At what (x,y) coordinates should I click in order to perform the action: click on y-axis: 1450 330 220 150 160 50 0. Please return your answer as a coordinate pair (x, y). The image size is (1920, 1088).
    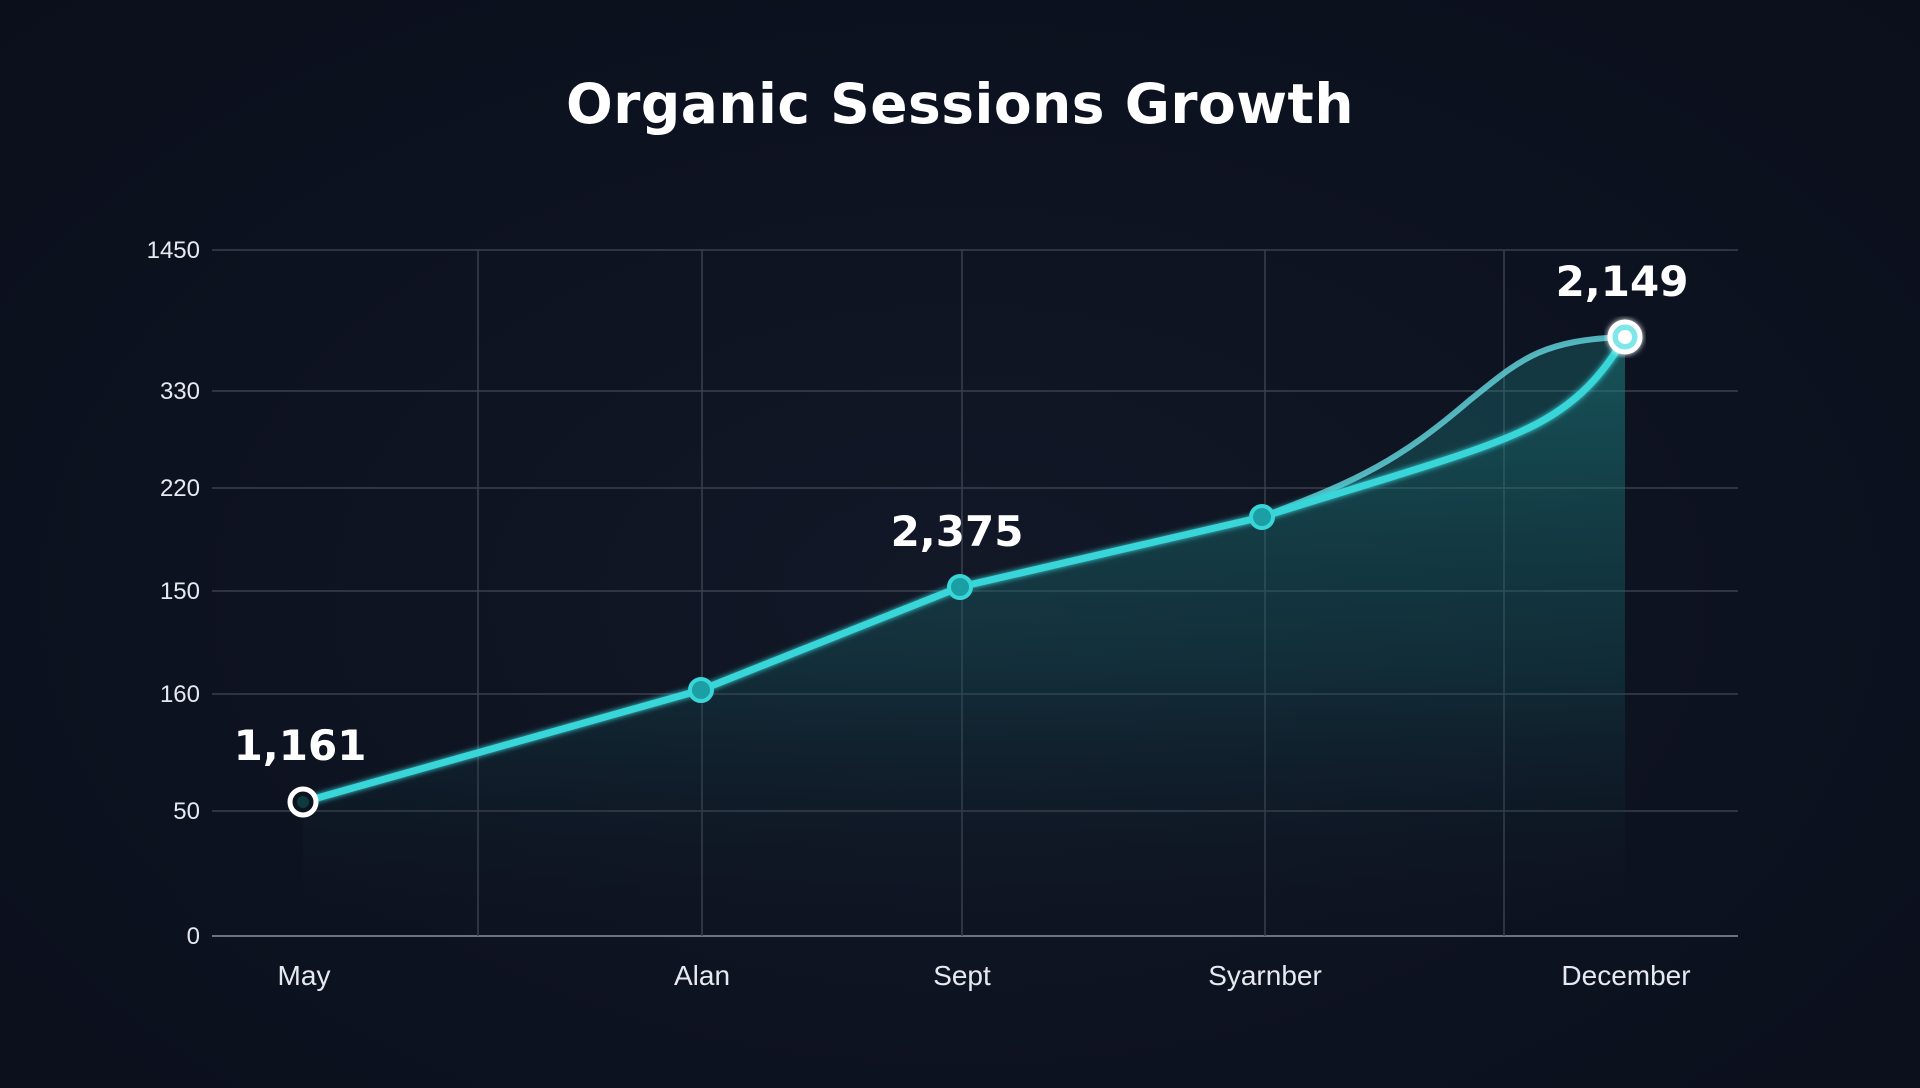
    Looking at the image, I should click on (173, 593).